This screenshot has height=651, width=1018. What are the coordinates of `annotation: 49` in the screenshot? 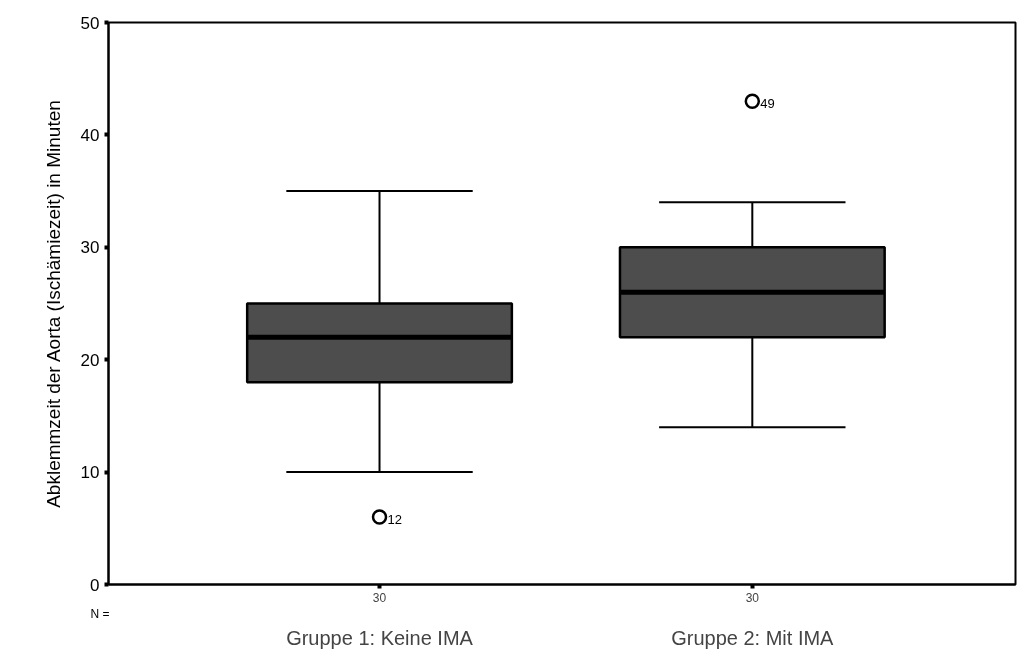 It's located at (767, 104).